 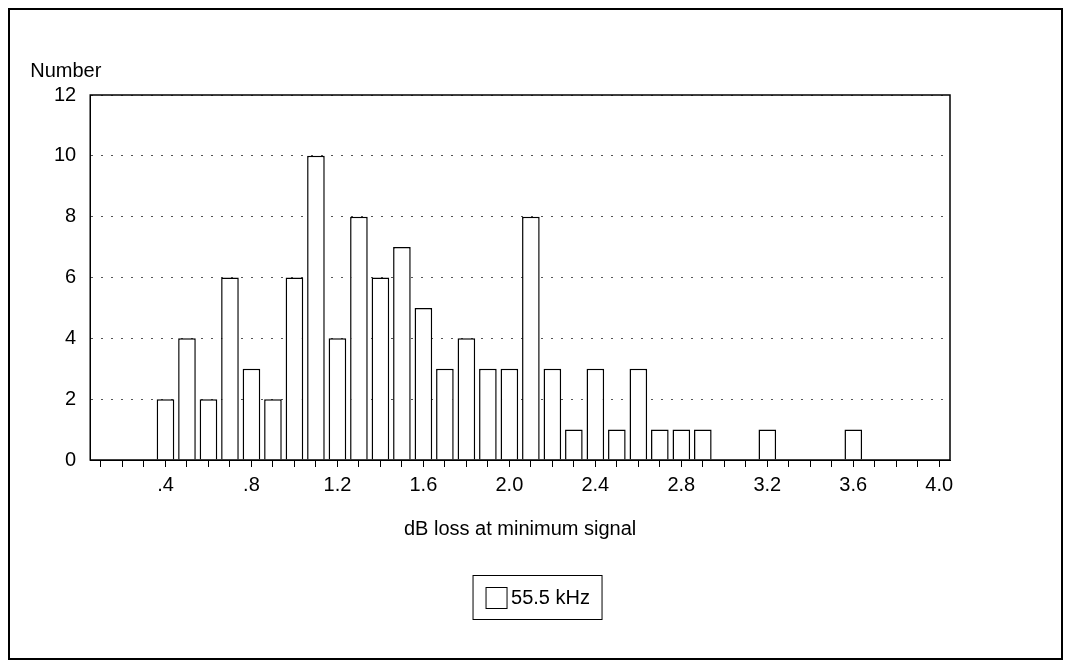 I want to click on x-tick-label: .8, so click(x=251, y=483).